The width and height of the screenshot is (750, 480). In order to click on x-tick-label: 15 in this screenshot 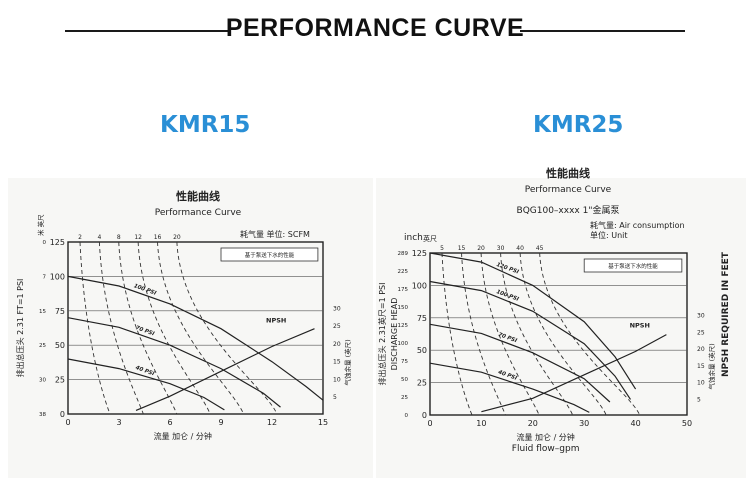, I will do `click(323, 422)`.